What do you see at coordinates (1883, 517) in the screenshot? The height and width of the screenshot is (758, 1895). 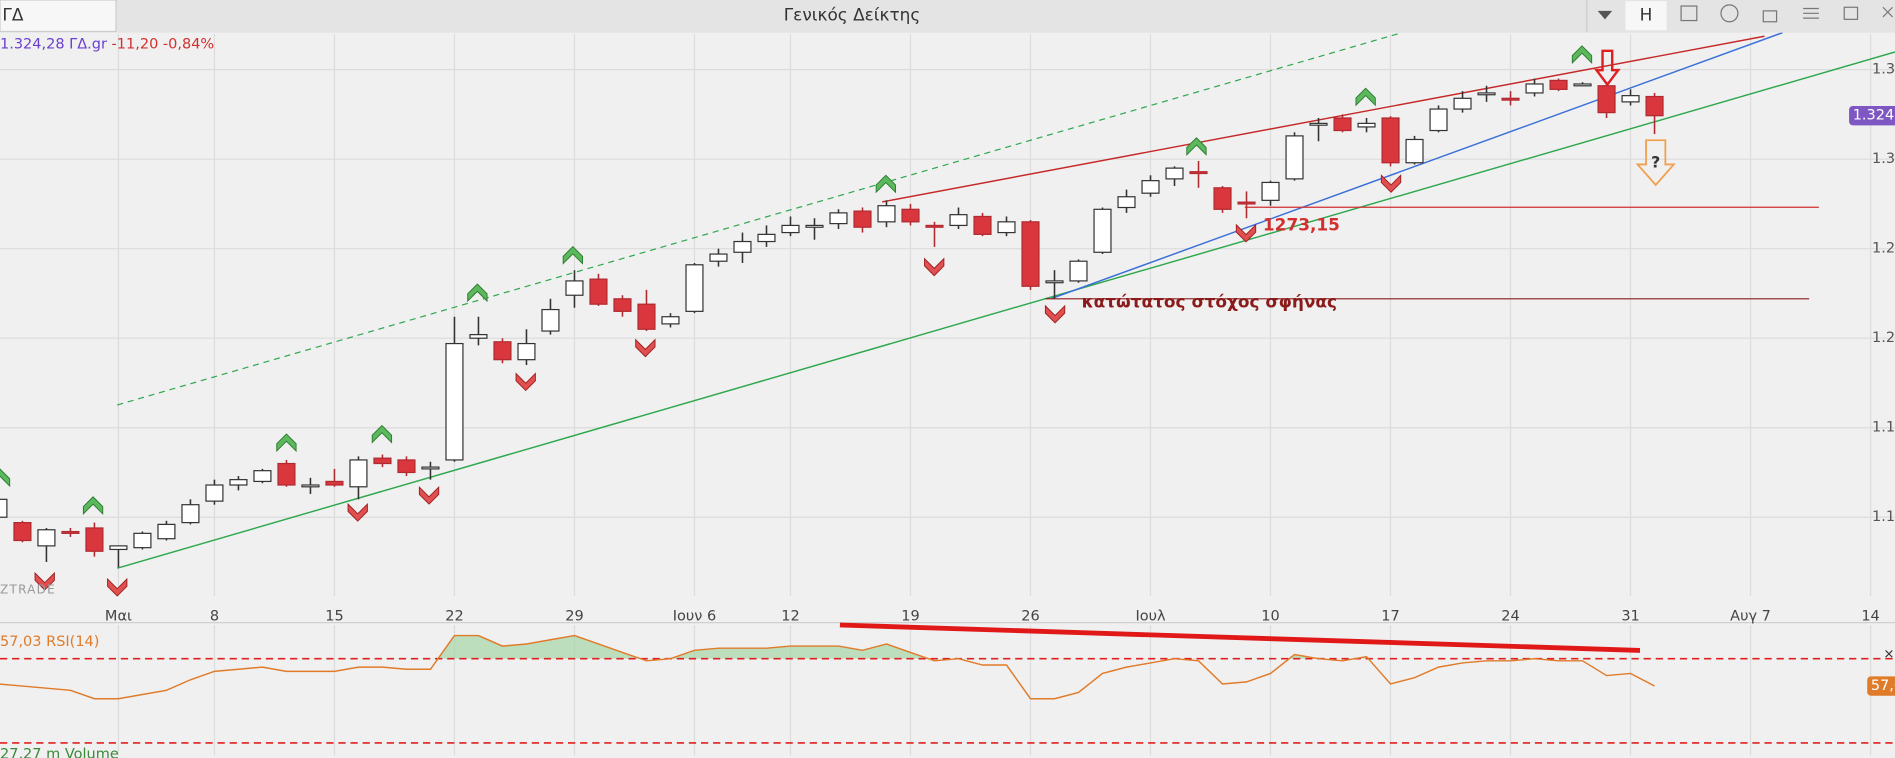 I see `y-tick-label: 1.100` at bounding box center [1883, 517].